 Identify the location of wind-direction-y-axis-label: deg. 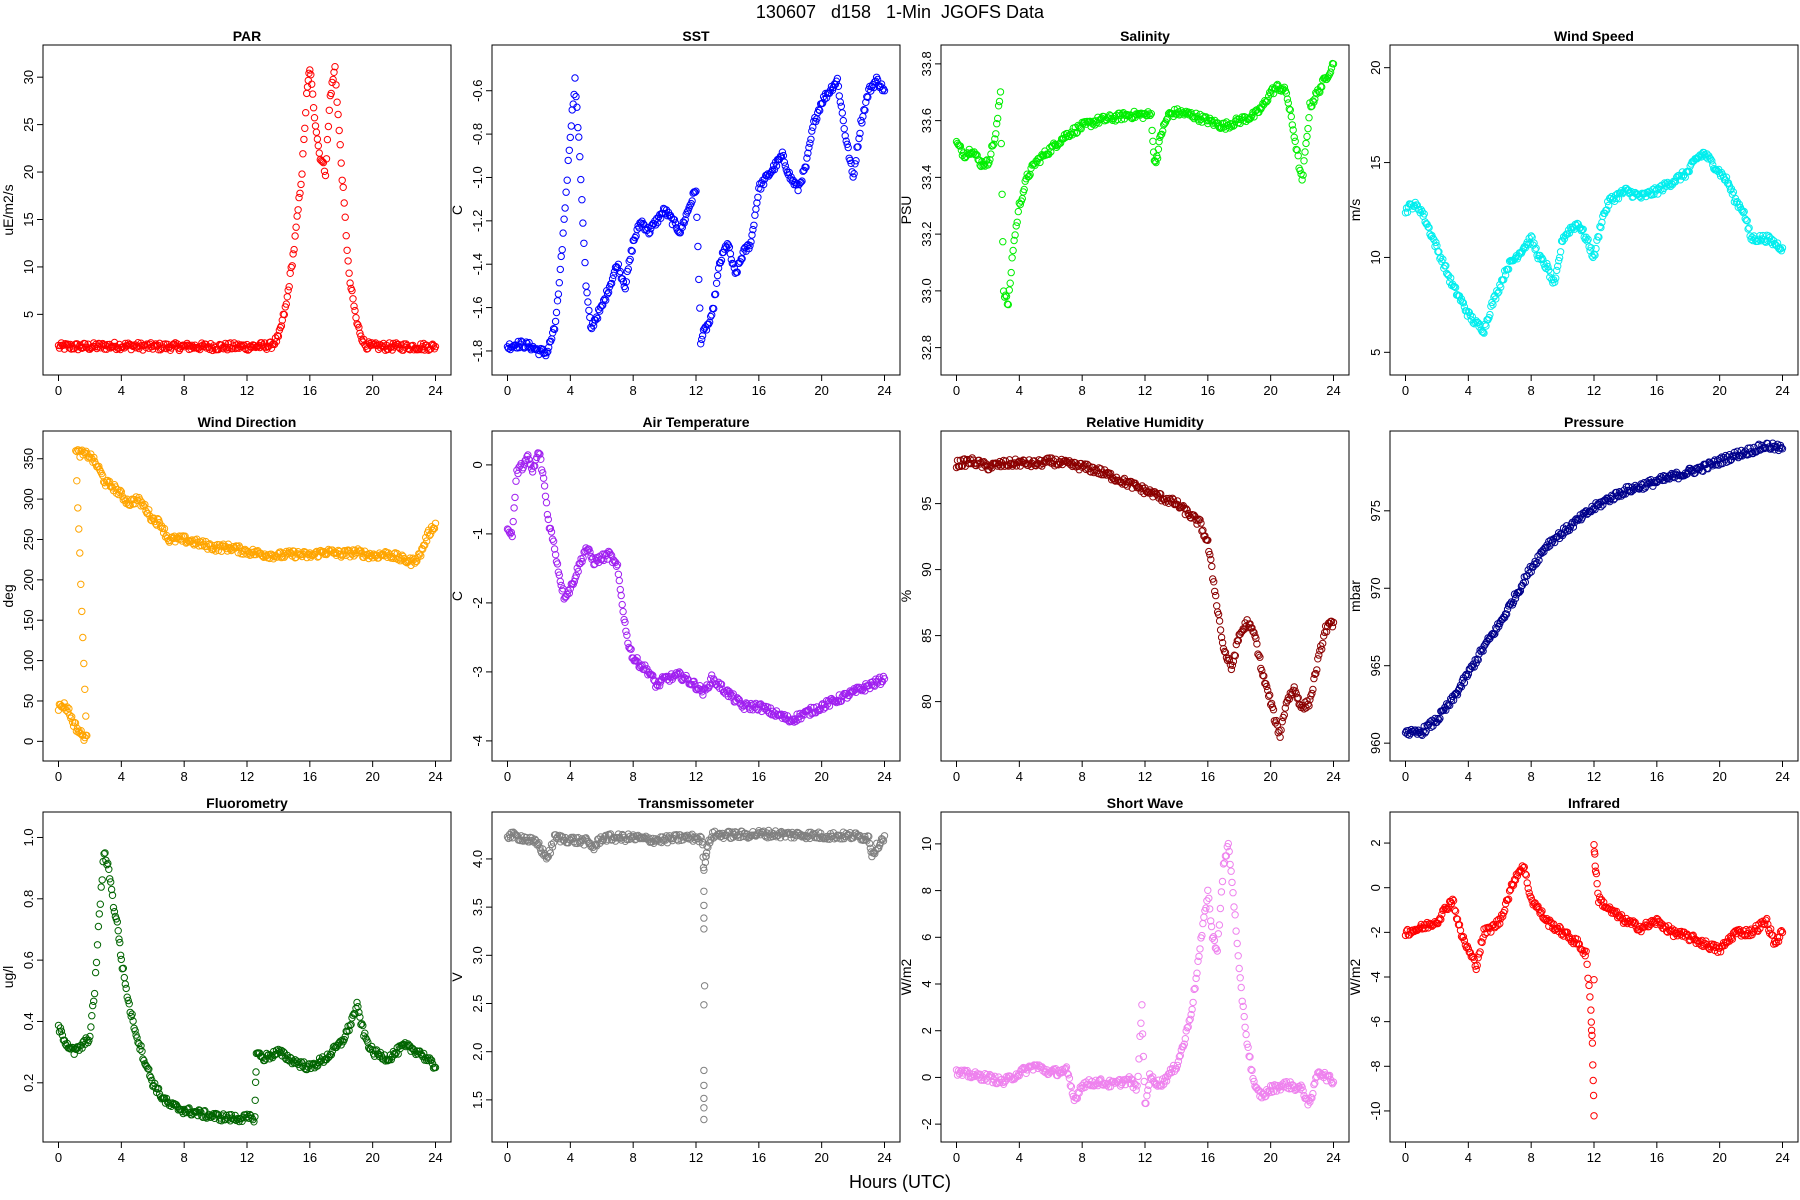
(8, 595).